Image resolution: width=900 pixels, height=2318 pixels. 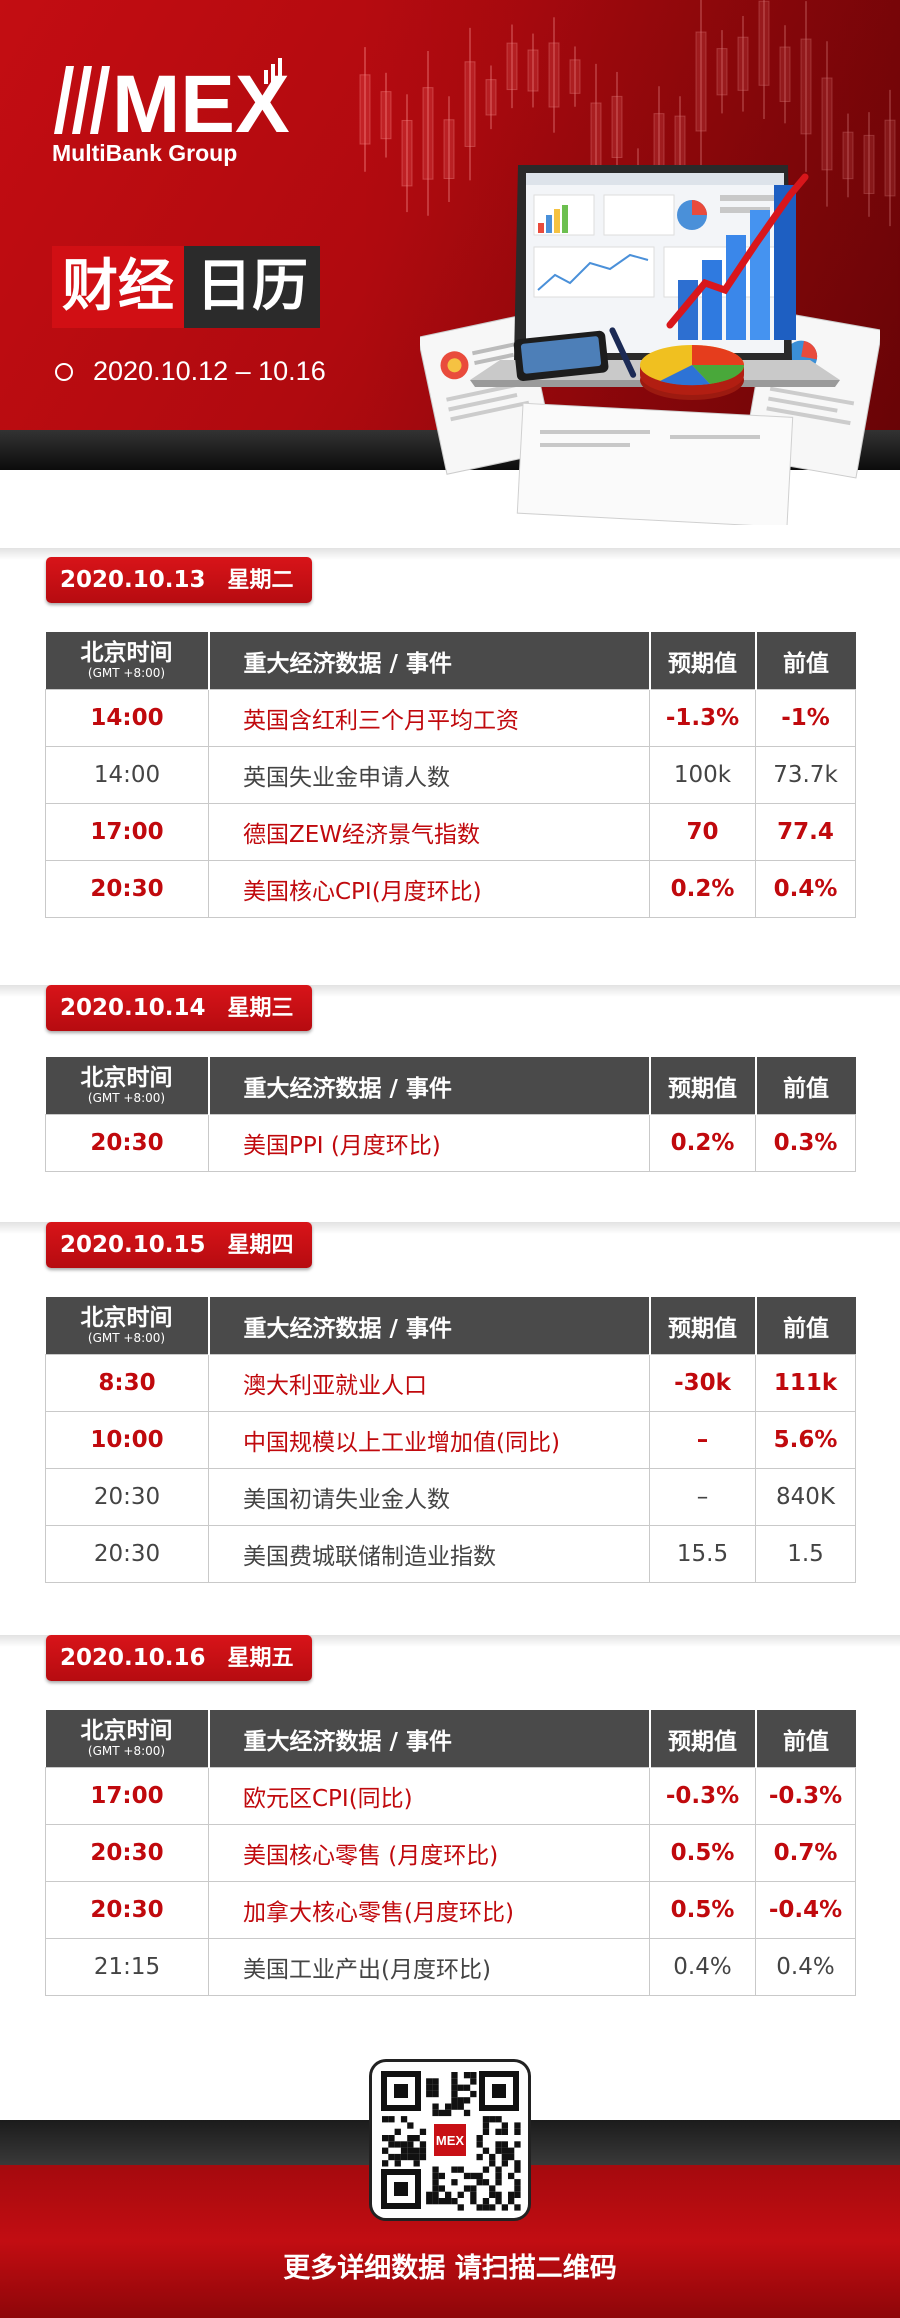 I want to click on weekday-label: 星期四, so click(x=260, y=1245).